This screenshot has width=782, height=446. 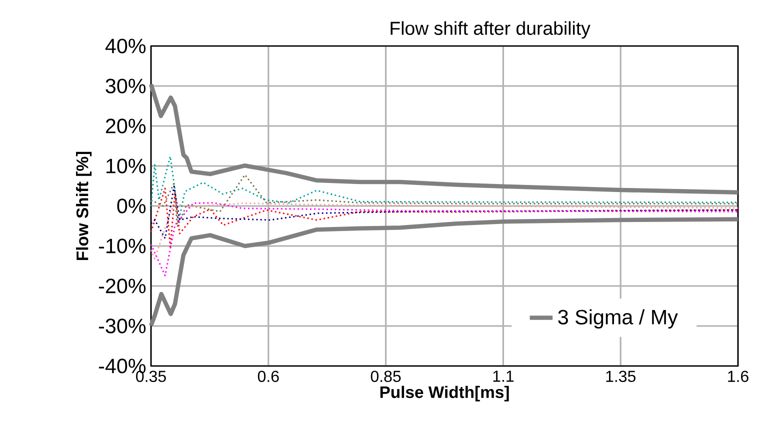 I want to click on y-tick-label: 30%, so click(x=126, y=86).